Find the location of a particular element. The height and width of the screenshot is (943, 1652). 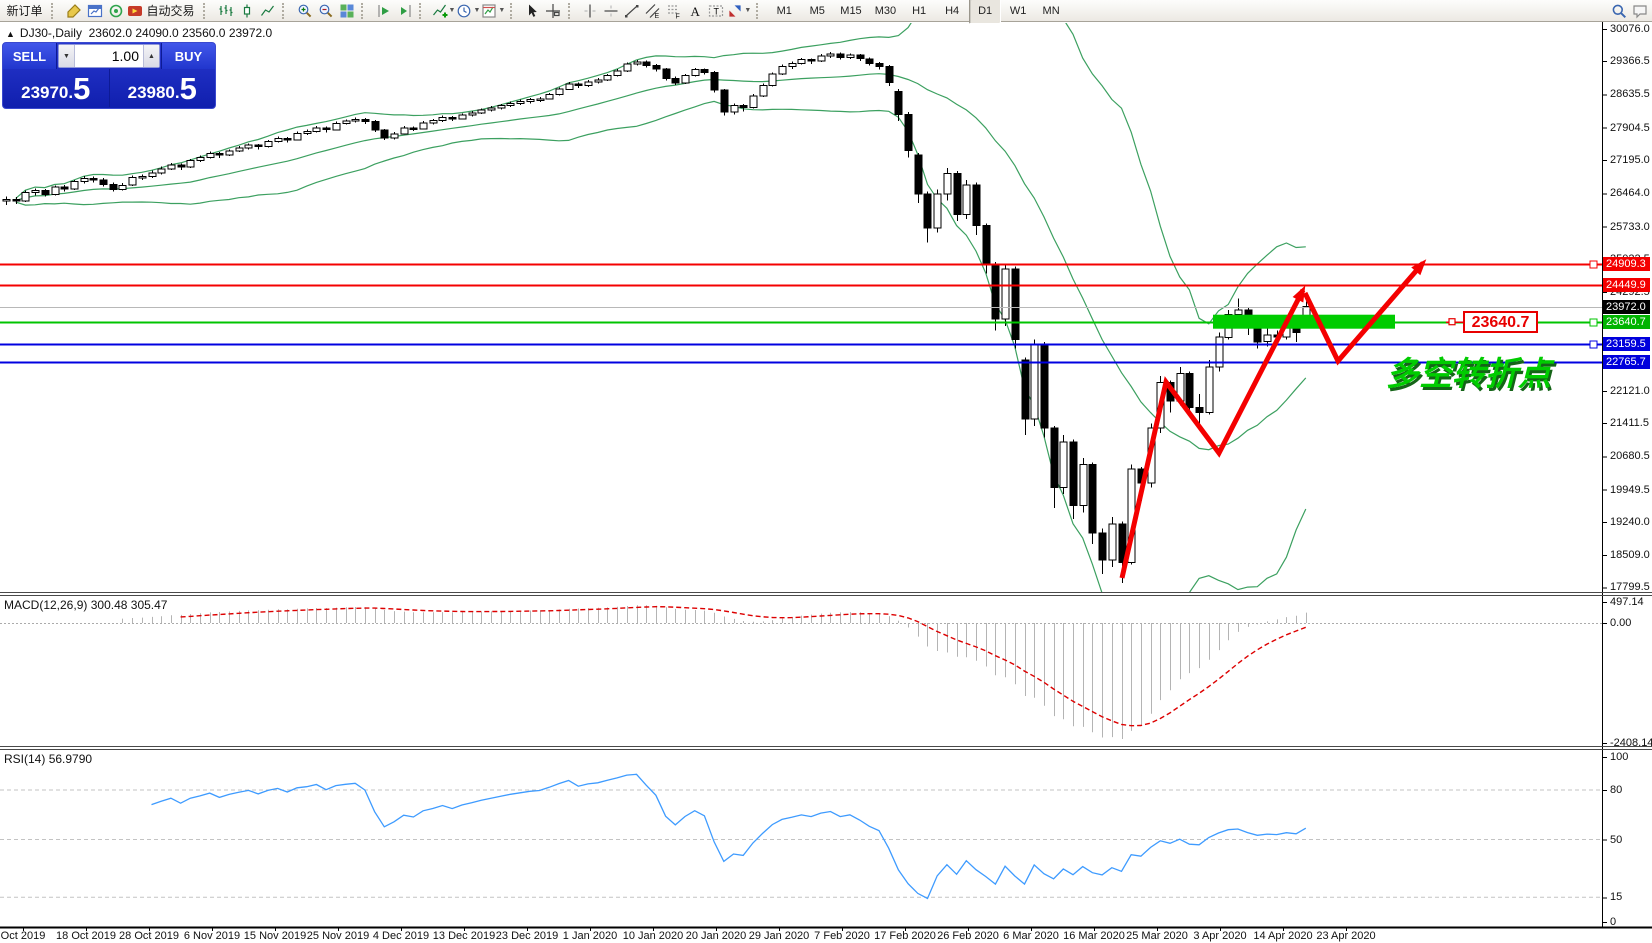

new-order-button: 新订单 is located at coordinates (25, 11).